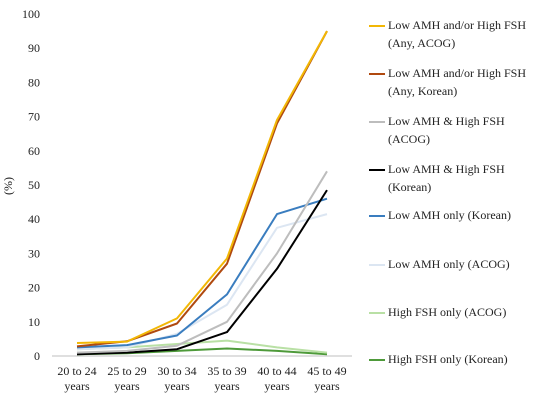 This screenshot has height=405, width=550. What do you see at coordinates (326, 378) in the screenshot?
I see `x-tick-label: 45 to 49 years` at bounding box center [326, 378].